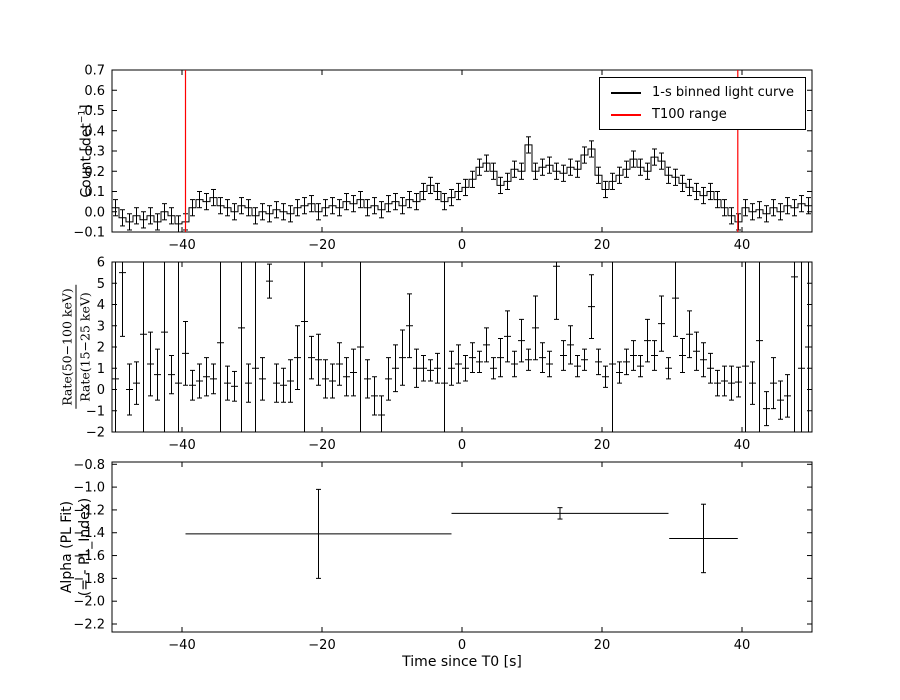  I want to click on lightcurve-legend-label: 1-s binned light curve, so click(723, 92).